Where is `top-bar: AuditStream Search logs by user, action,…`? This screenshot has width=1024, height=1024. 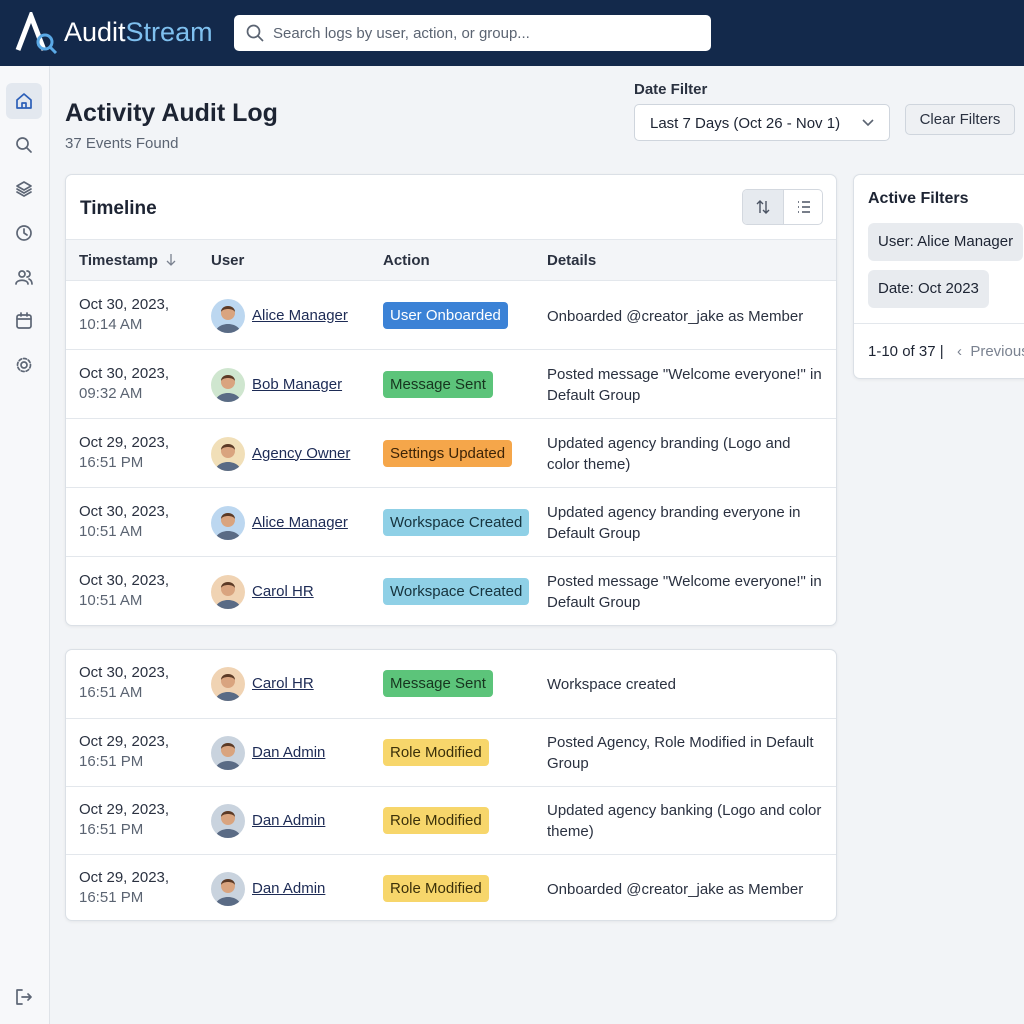
top-bar: AuditStream Search logs by user, action,… is located at coordinates (512, 33).